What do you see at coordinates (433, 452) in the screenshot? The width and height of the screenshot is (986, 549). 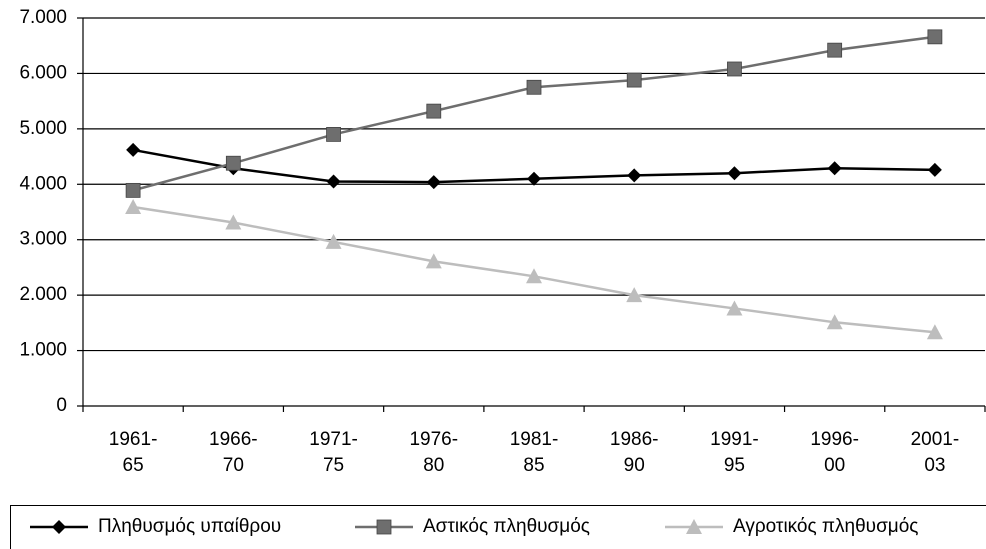 I see `x-tick-label: 1976-80` at bounding box center [433, 452].